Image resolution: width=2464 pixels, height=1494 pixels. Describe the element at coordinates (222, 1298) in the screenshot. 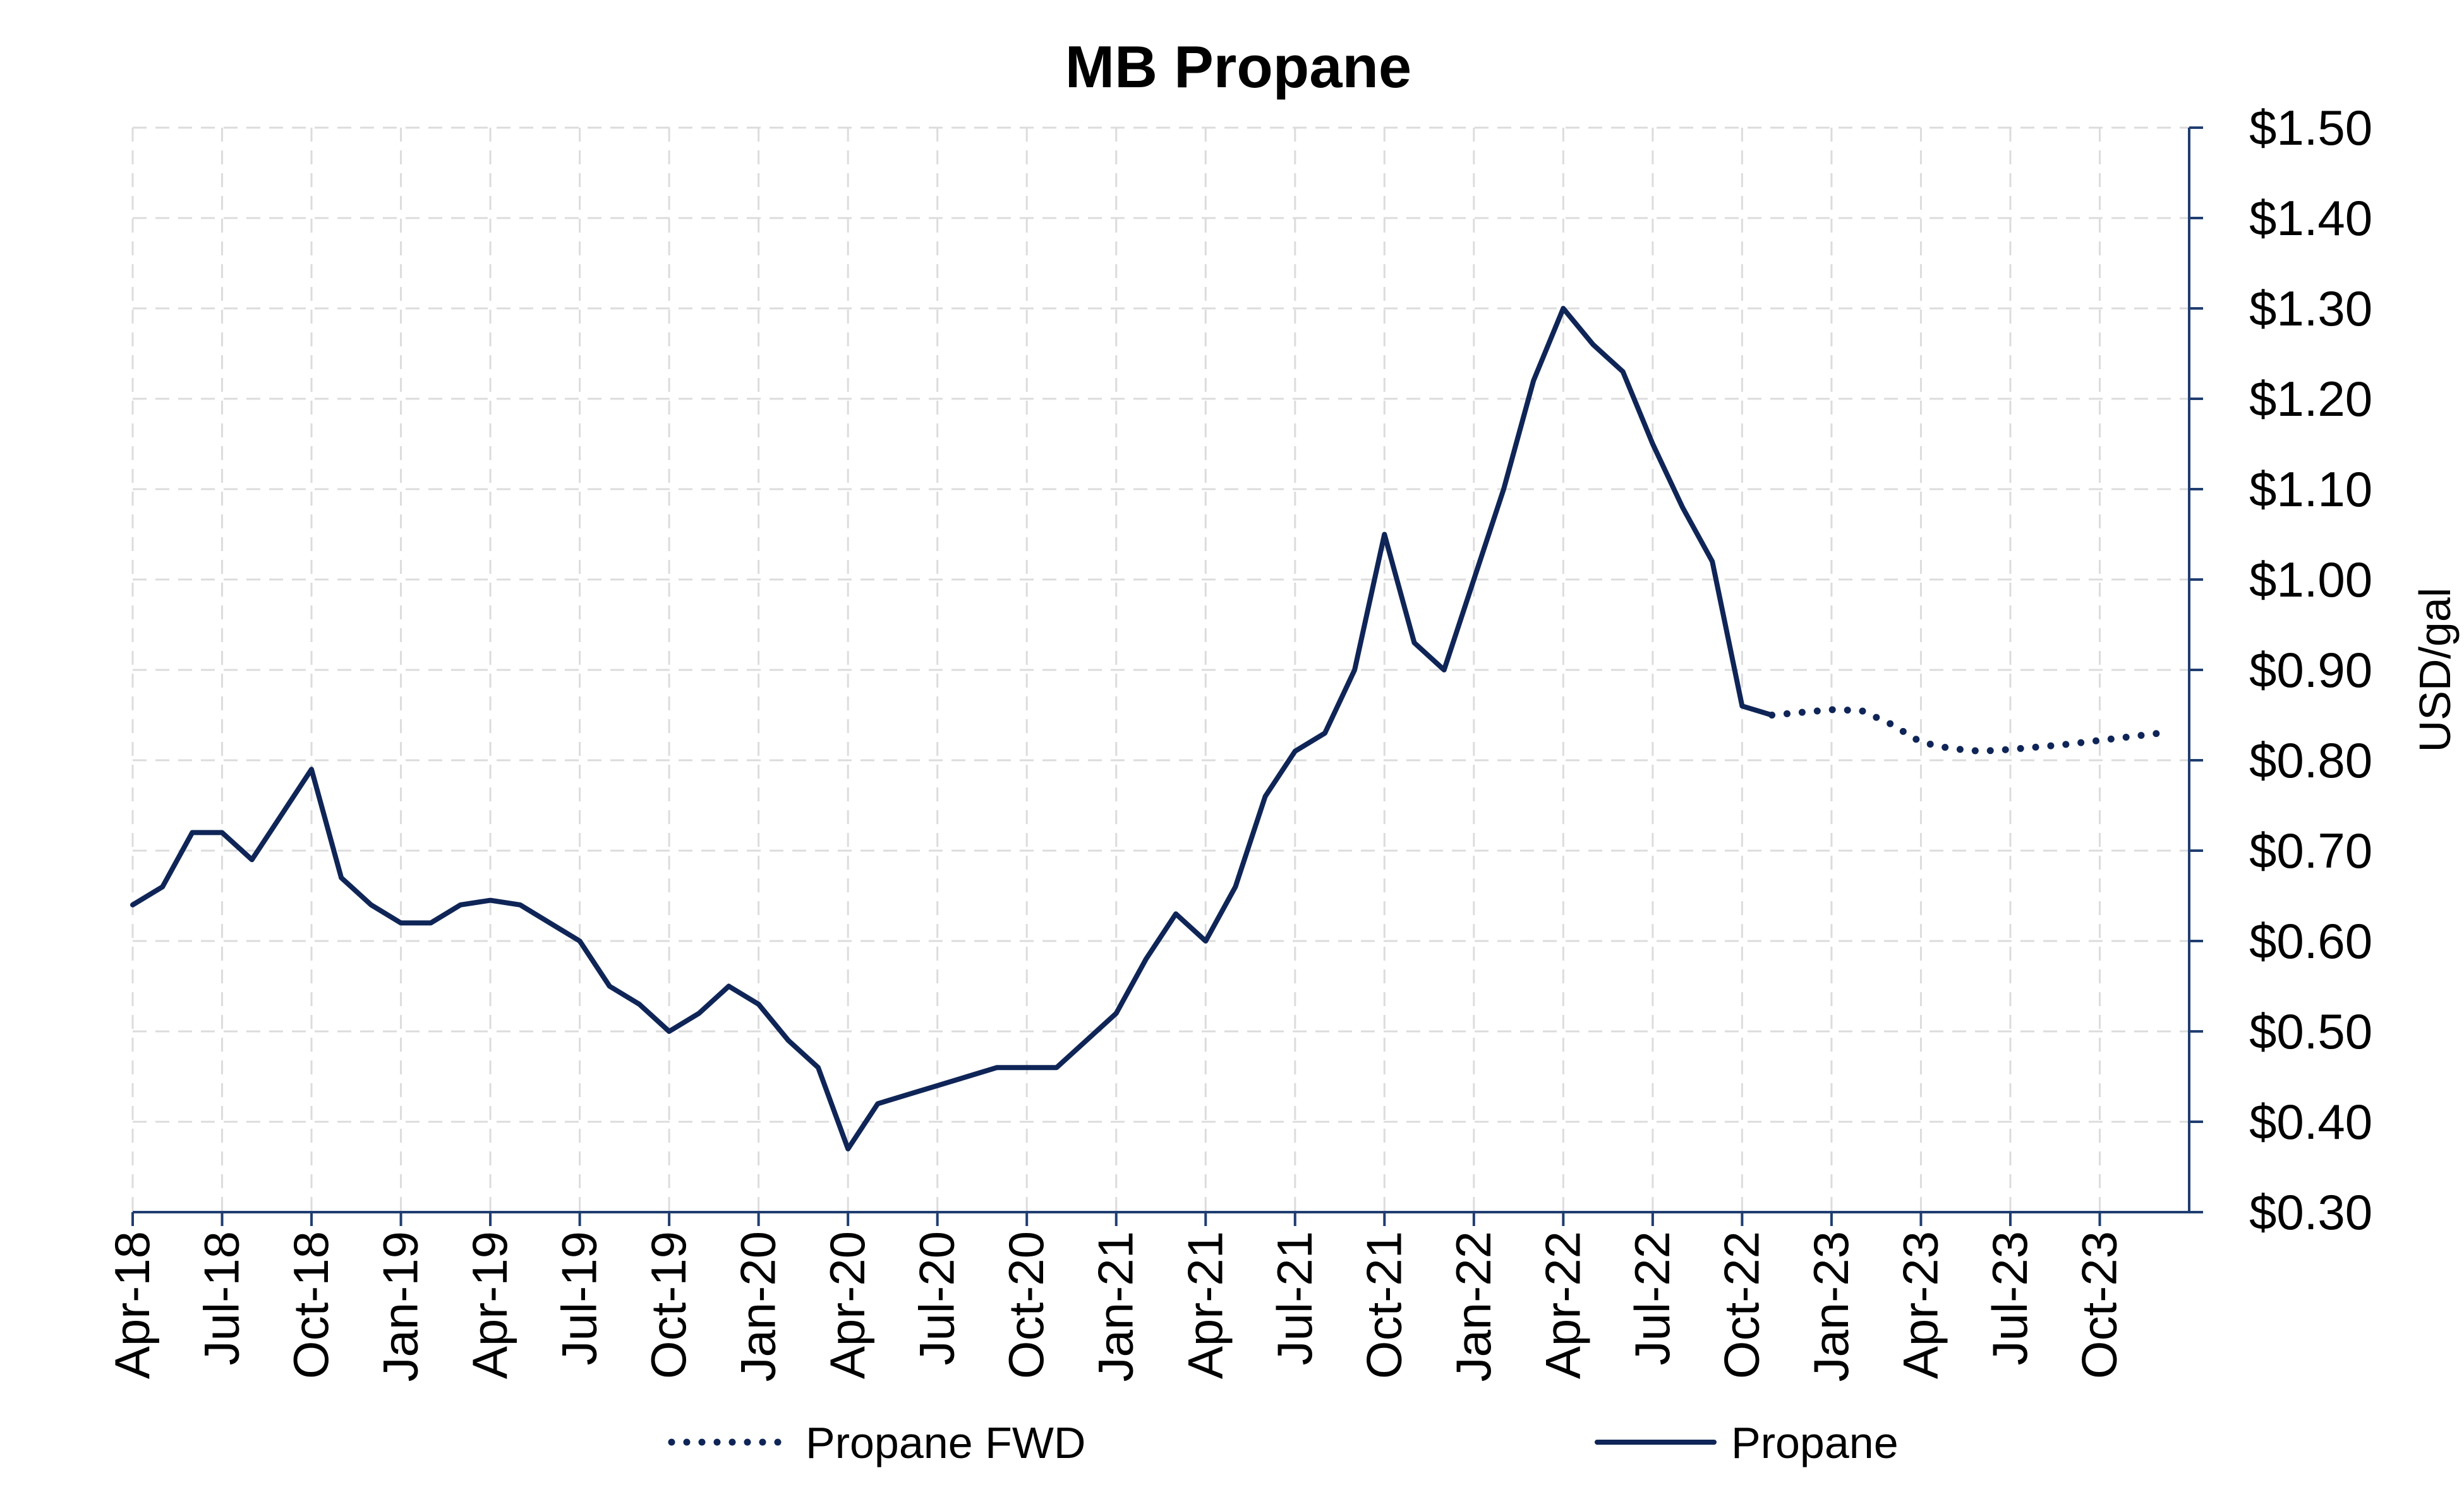

I see `x-tick-label: Jul-18` at that location.